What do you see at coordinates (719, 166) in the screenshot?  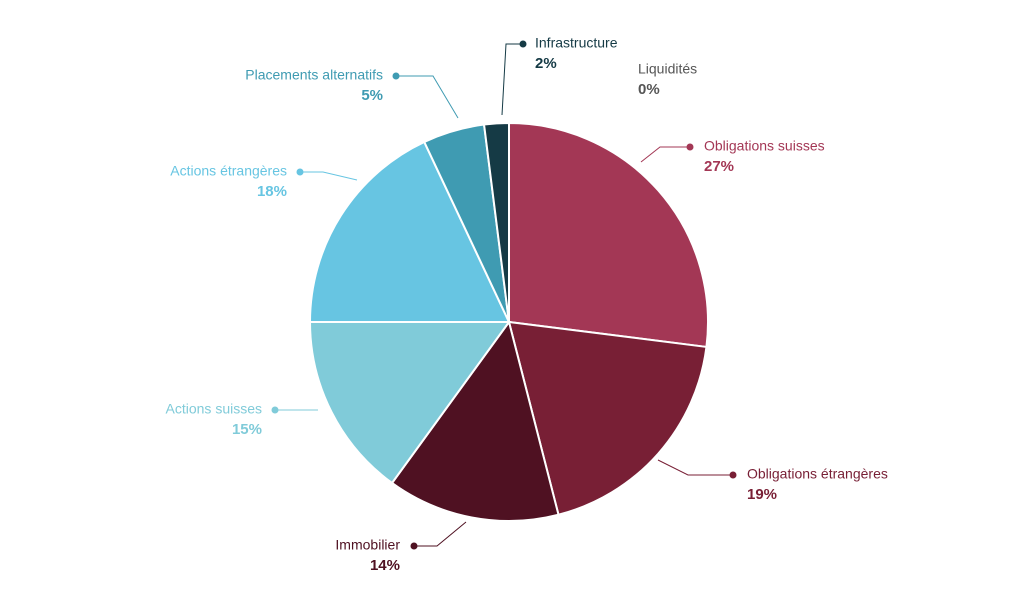 I see `slice-value-label: 27%` at bounding box center [719, 166].